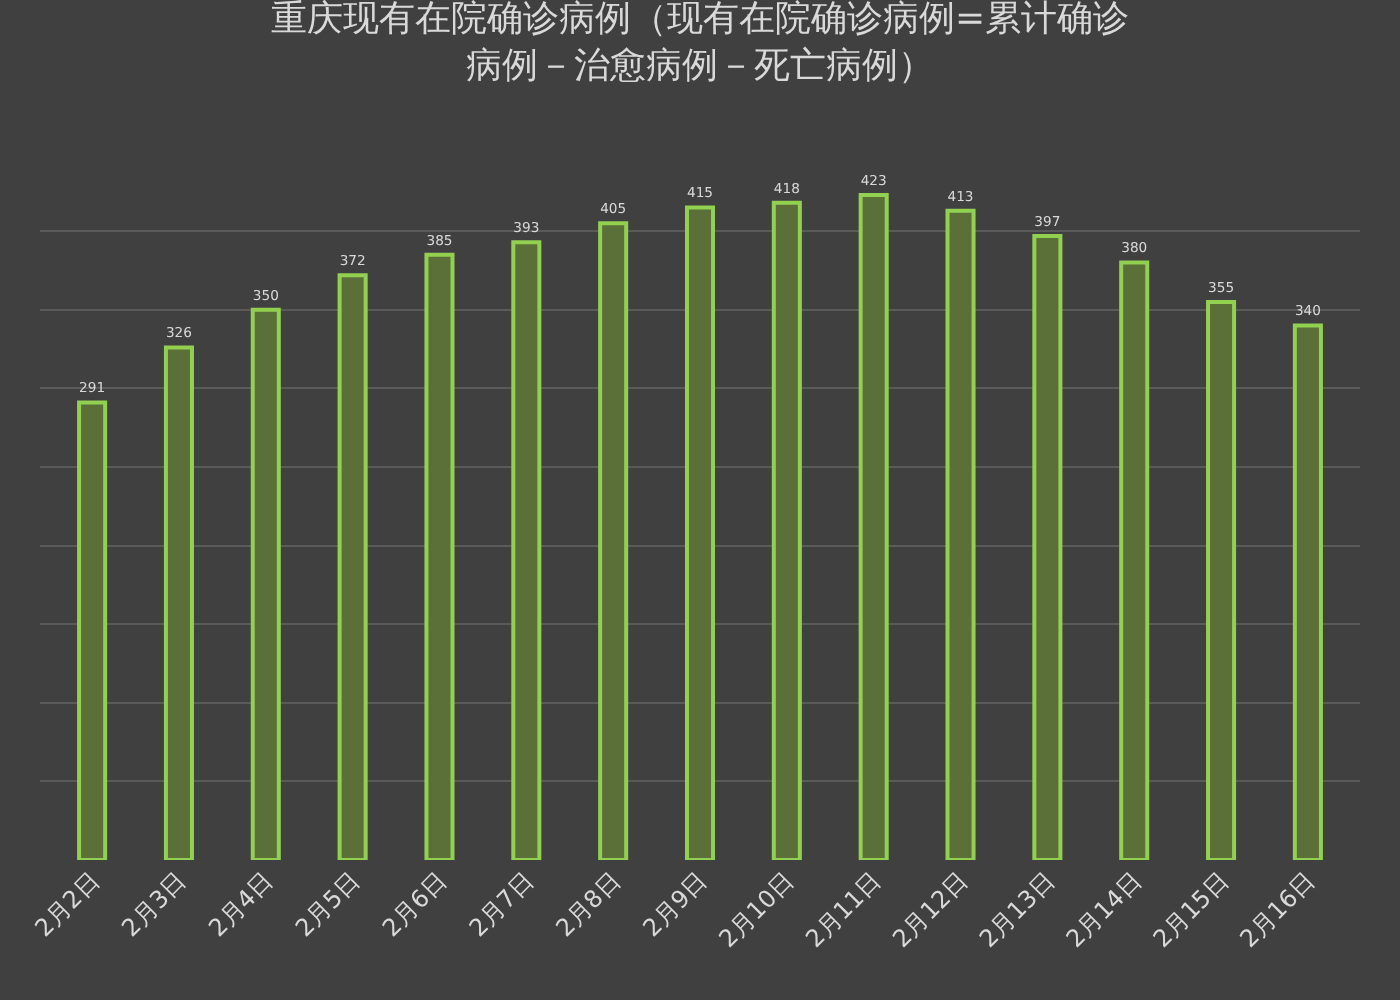 This screenshot has height=1000, width=1400. Describe the element at coordinates (241, 904) in the screenshot. I see `x-tick-label: 2月4日` at that location.